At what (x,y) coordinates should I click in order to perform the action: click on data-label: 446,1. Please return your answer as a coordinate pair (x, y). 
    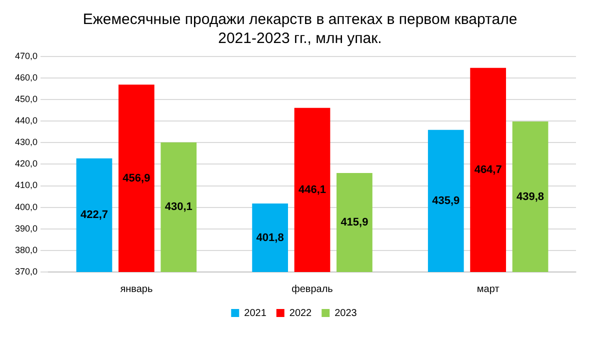
    Looking at the image, I should click on (312, 190).